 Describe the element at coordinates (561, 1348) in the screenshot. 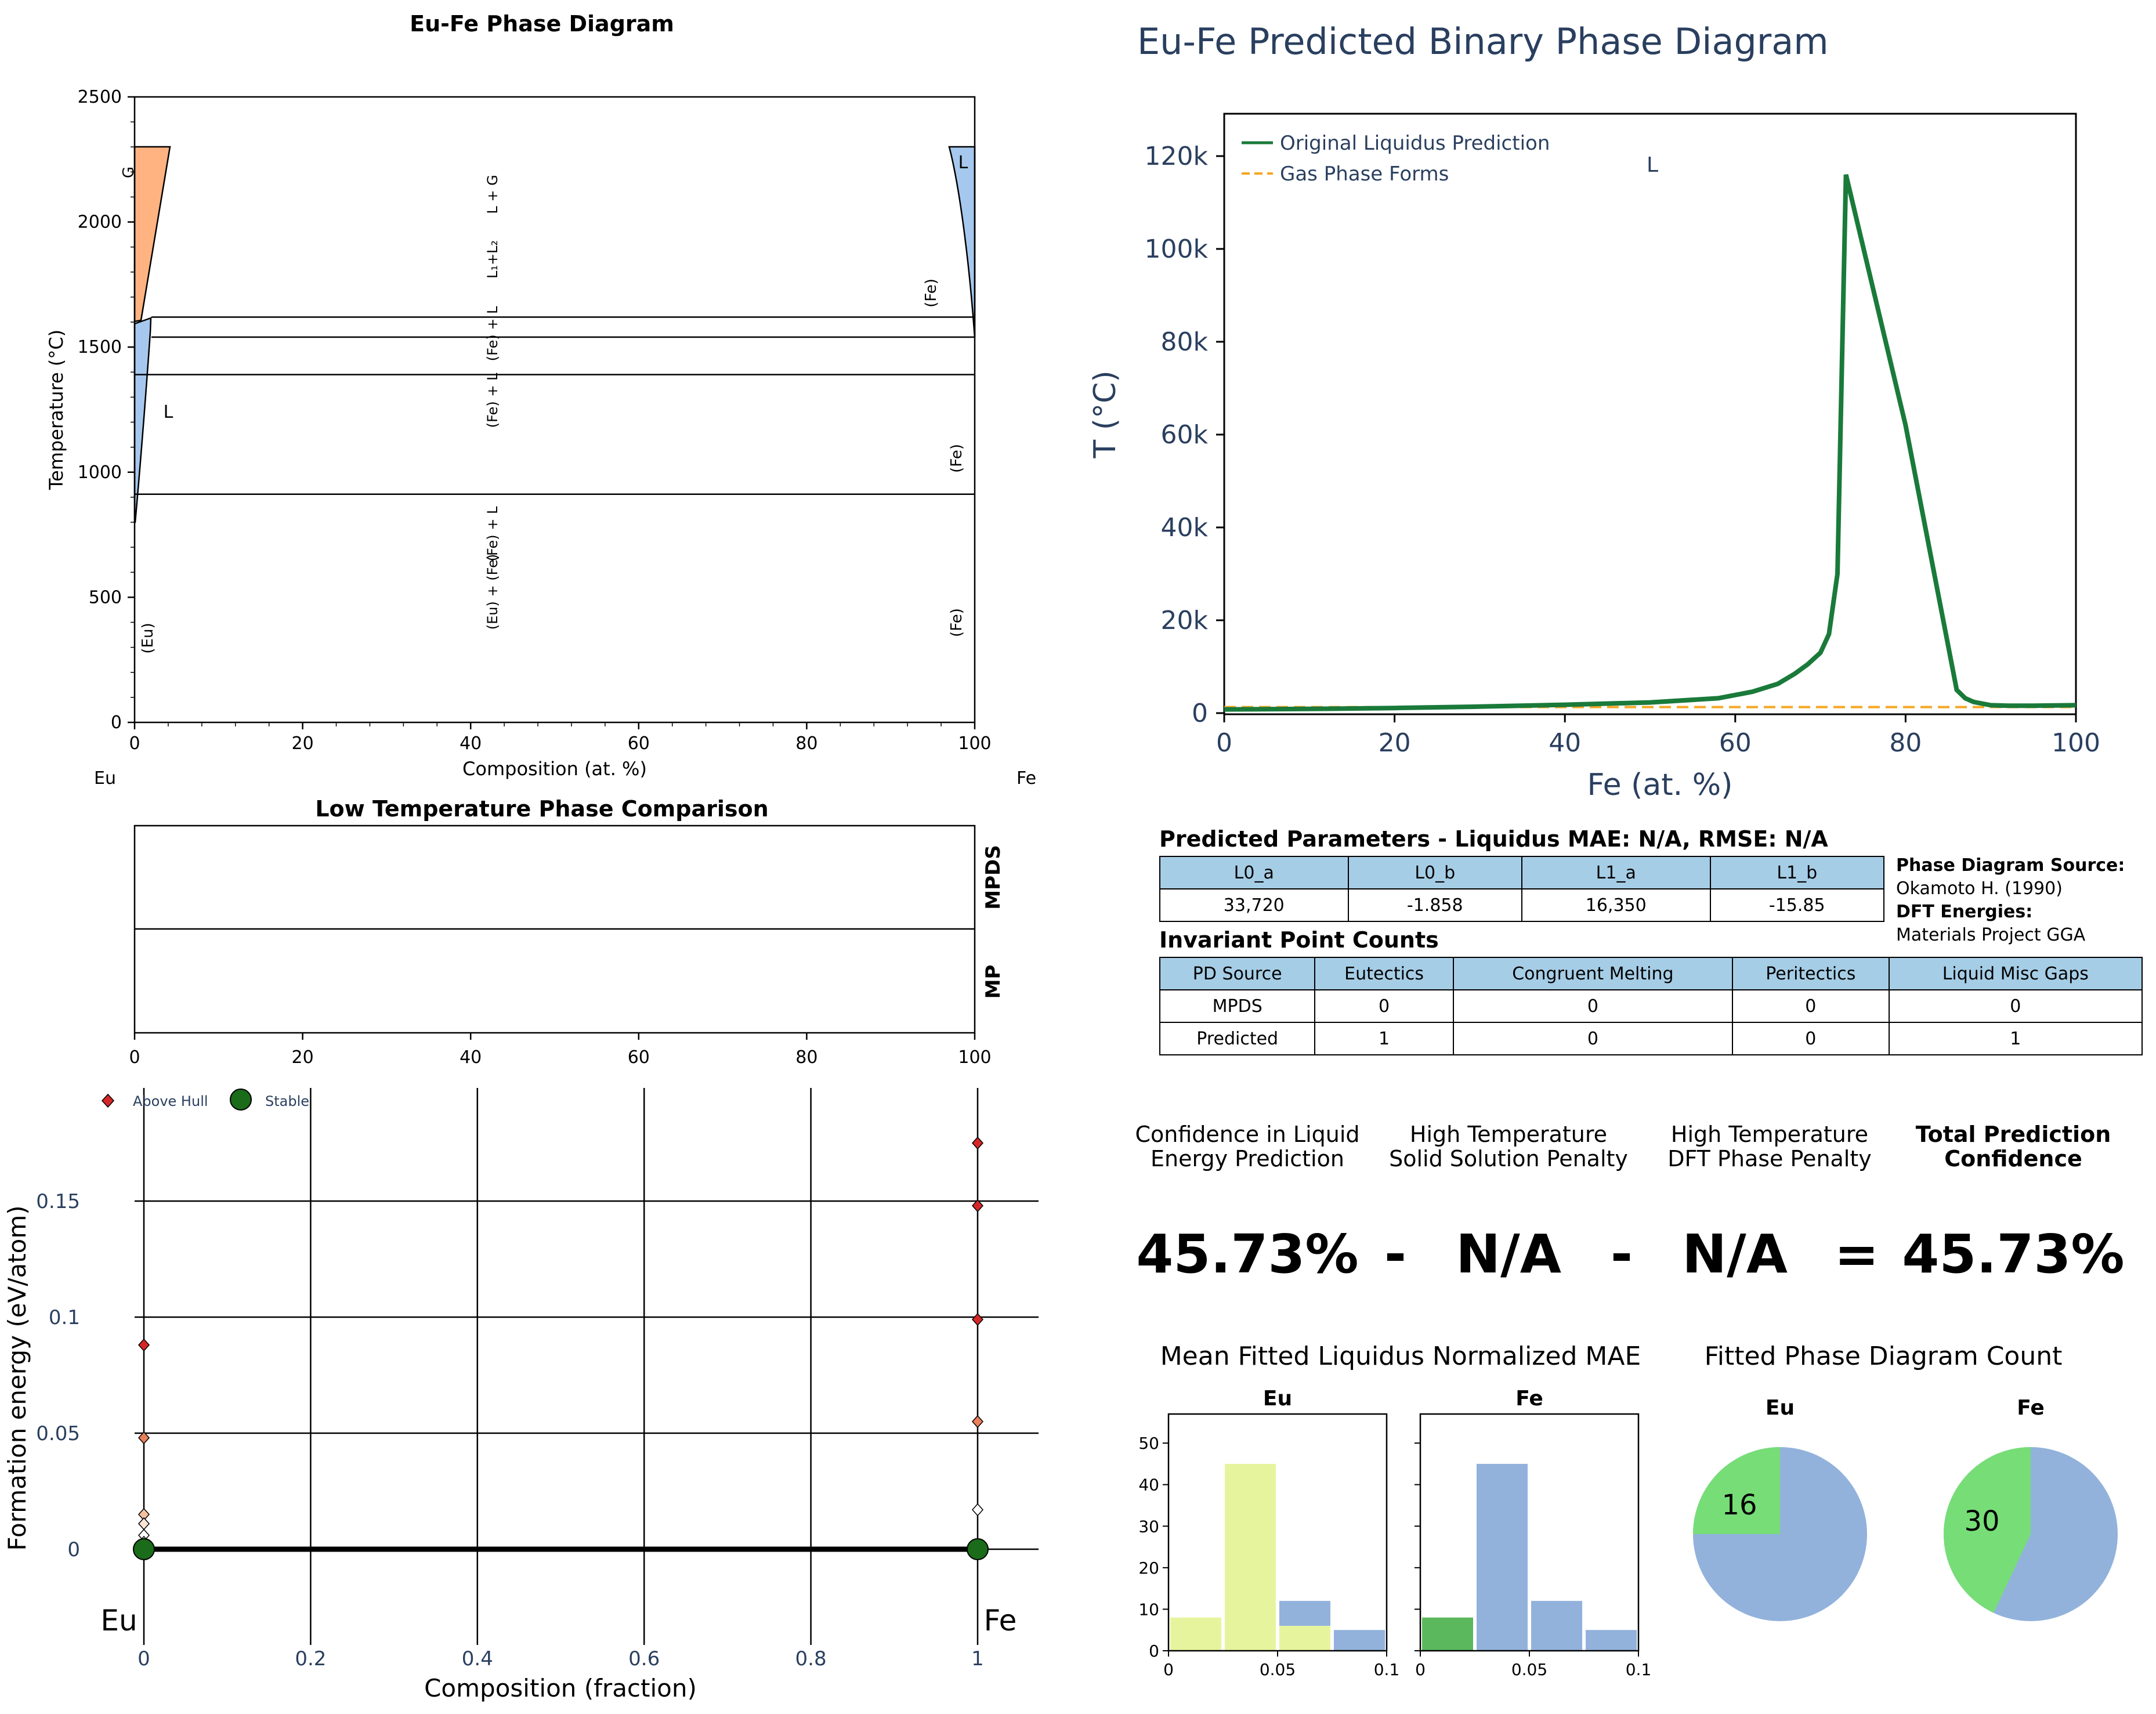

I see `hull-points` at that location.